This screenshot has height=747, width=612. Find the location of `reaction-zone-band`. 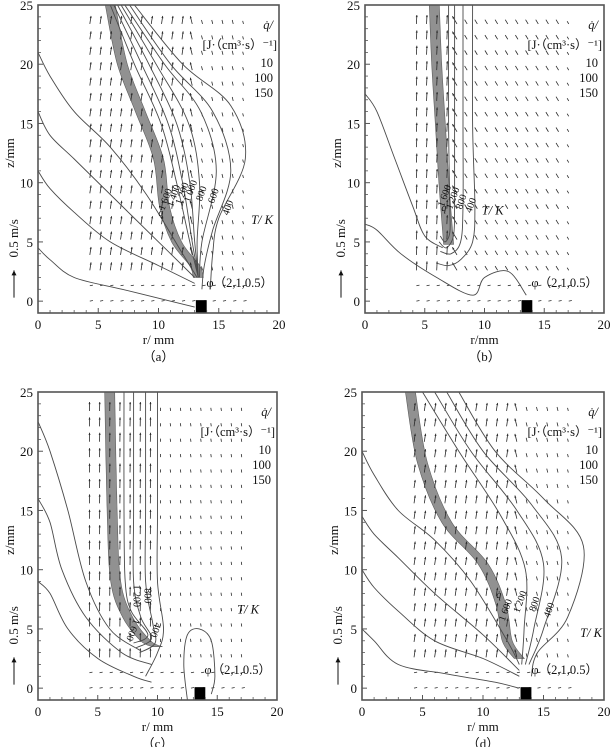

reaction-zone-band is located at coordinates (133, 520).